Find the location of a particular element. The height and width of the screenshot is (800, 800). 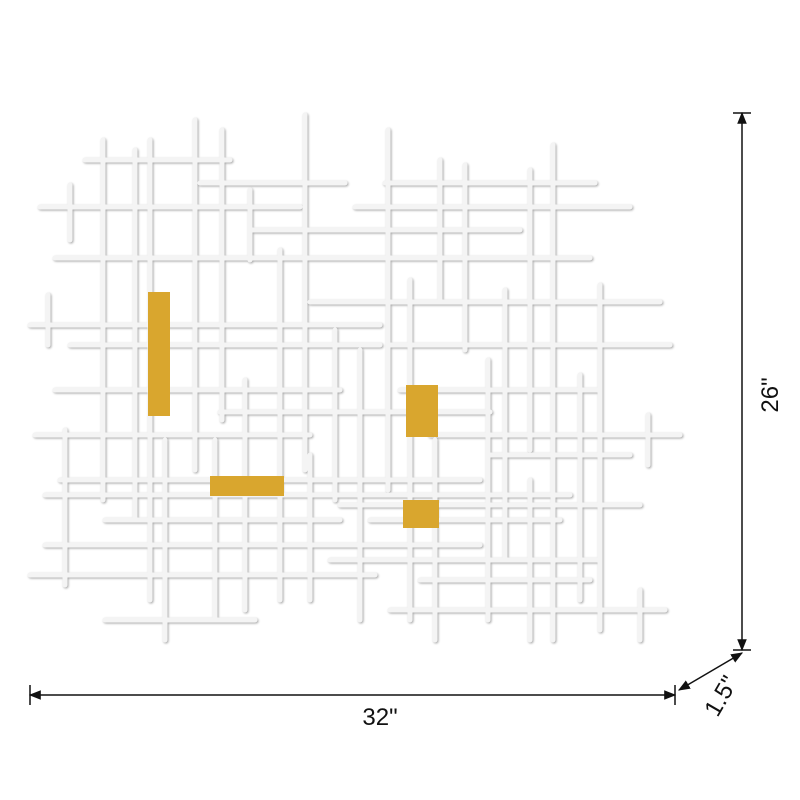

depth-line is located at coordinates (710, 671).